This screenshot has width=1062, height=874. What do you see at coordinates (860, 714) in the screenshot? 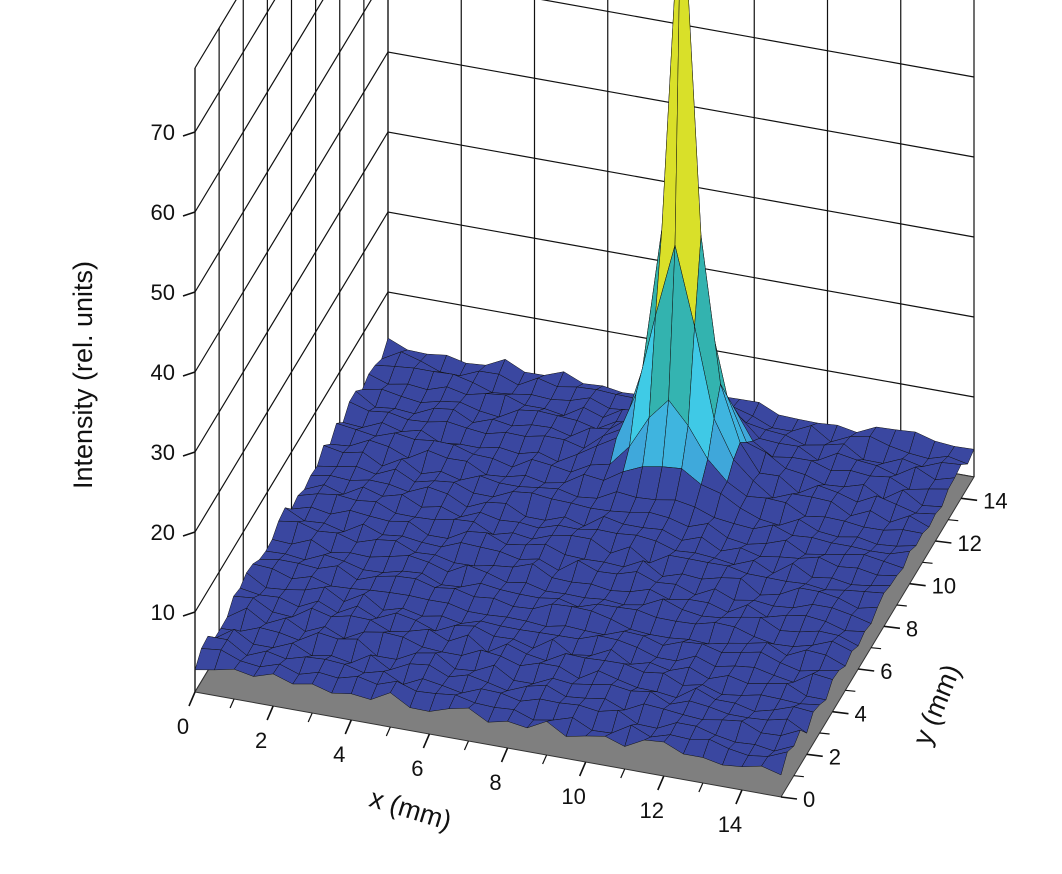
I see `y-tick-label: 4` at bounding box center [860, 714].